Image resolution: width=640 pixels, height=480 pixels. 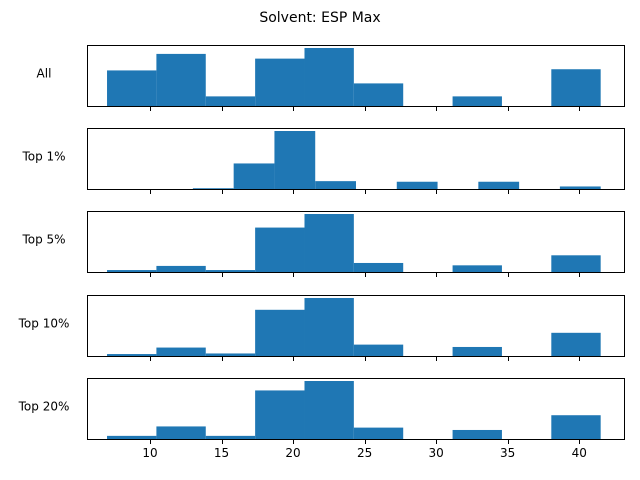 What do you see at coordinates (319, 18) in the screenshot?
I see `chart-title: Solvent: ESP Max` at bounding box center [319, 18].